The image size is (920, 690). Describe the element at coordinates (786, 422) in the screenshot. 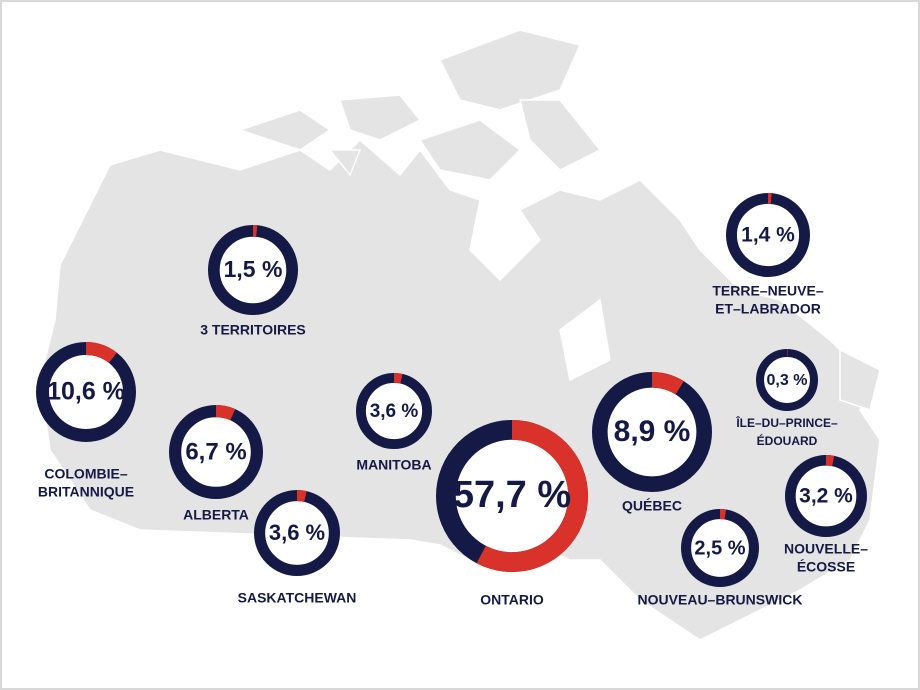

I see `region-label: ÎLE–DU–PRINCE–` at that location.